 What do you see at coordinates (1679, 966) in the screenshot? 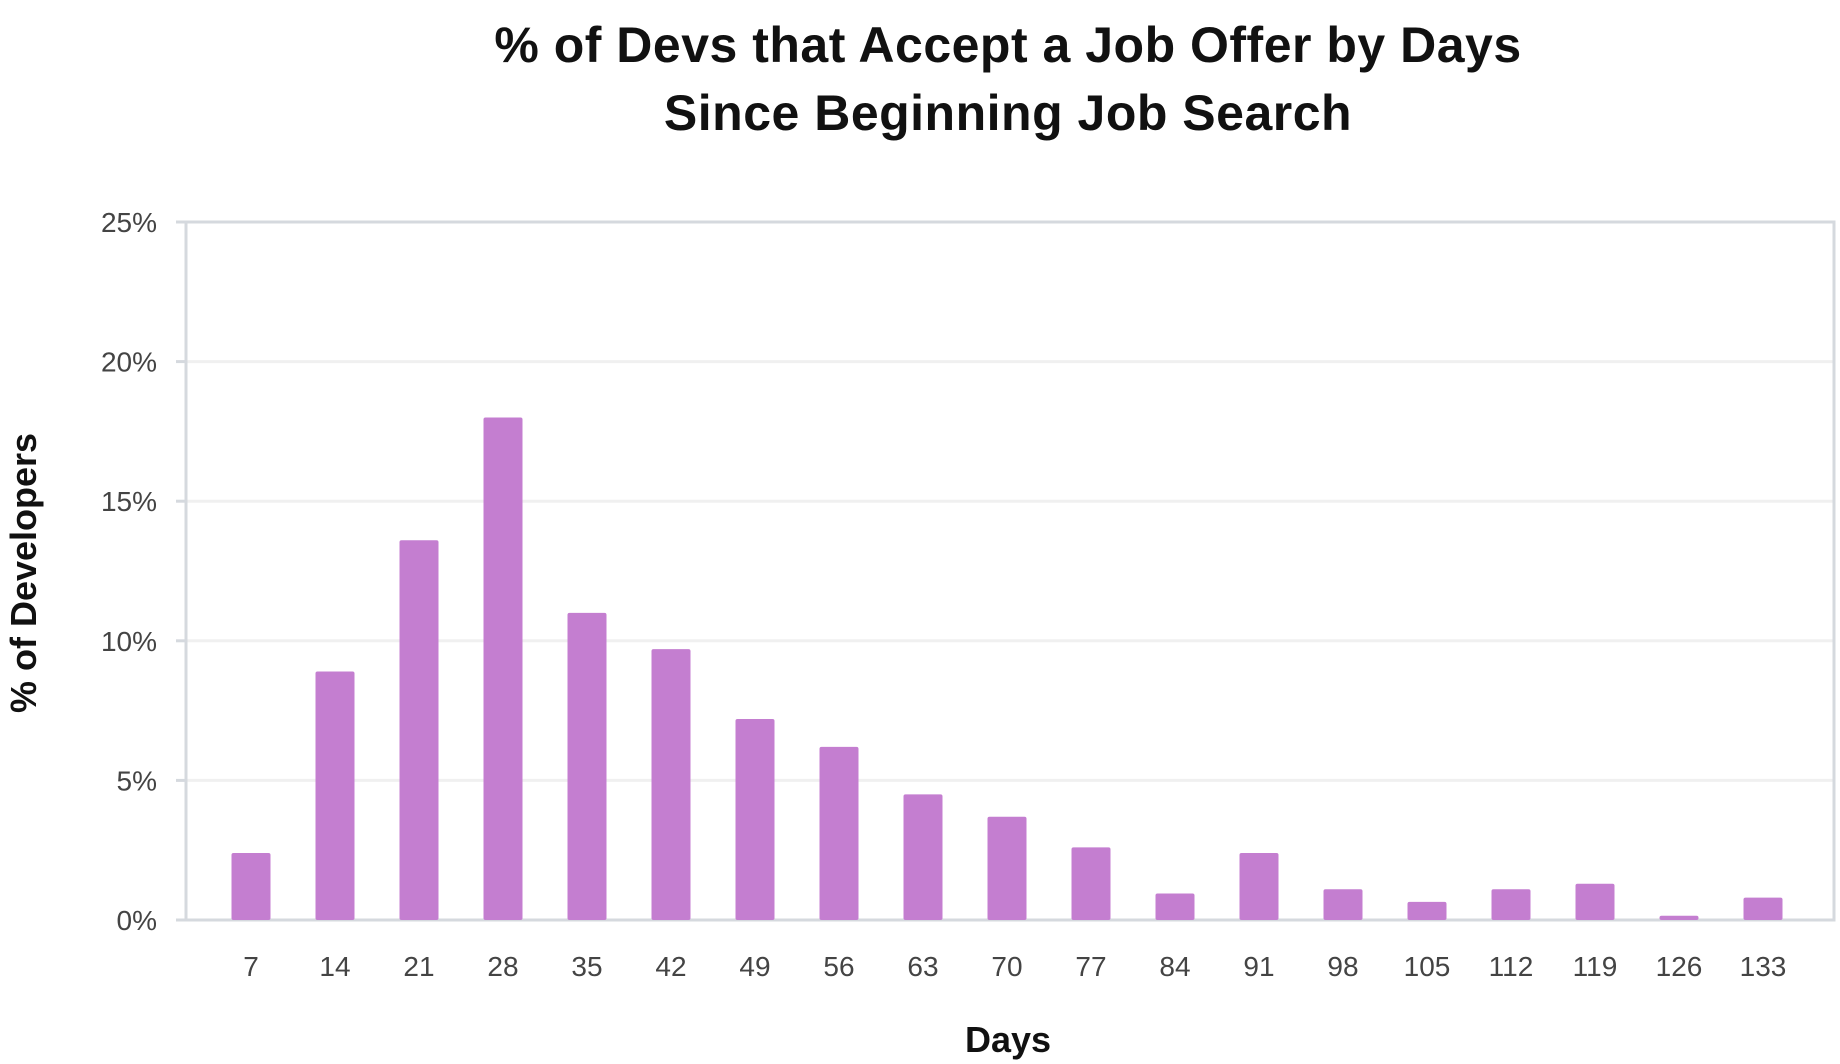
I see `x-tick-label: 126` at bounding box center [1679, 966].